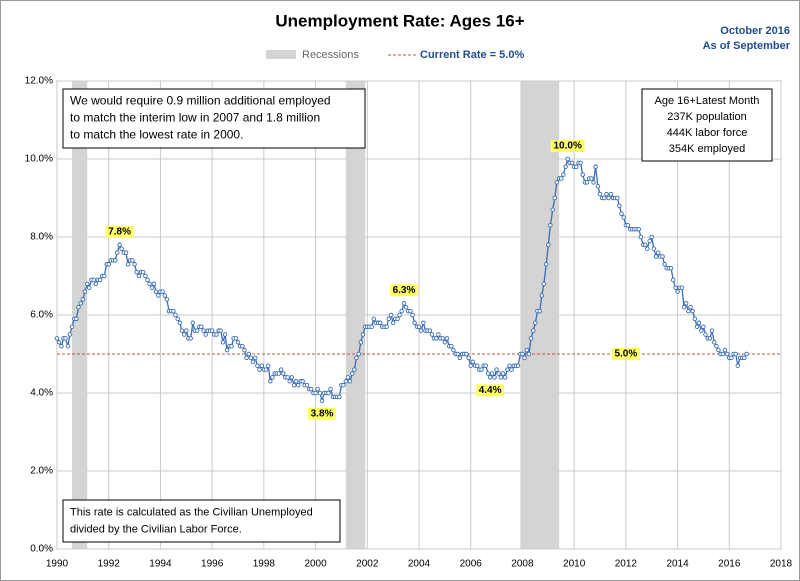 The image size is (800, 581). What do you see at coordinates (367, 564) in the screenshot?
I see `x-tick-label: 2002` at bounding box center [367, 564].